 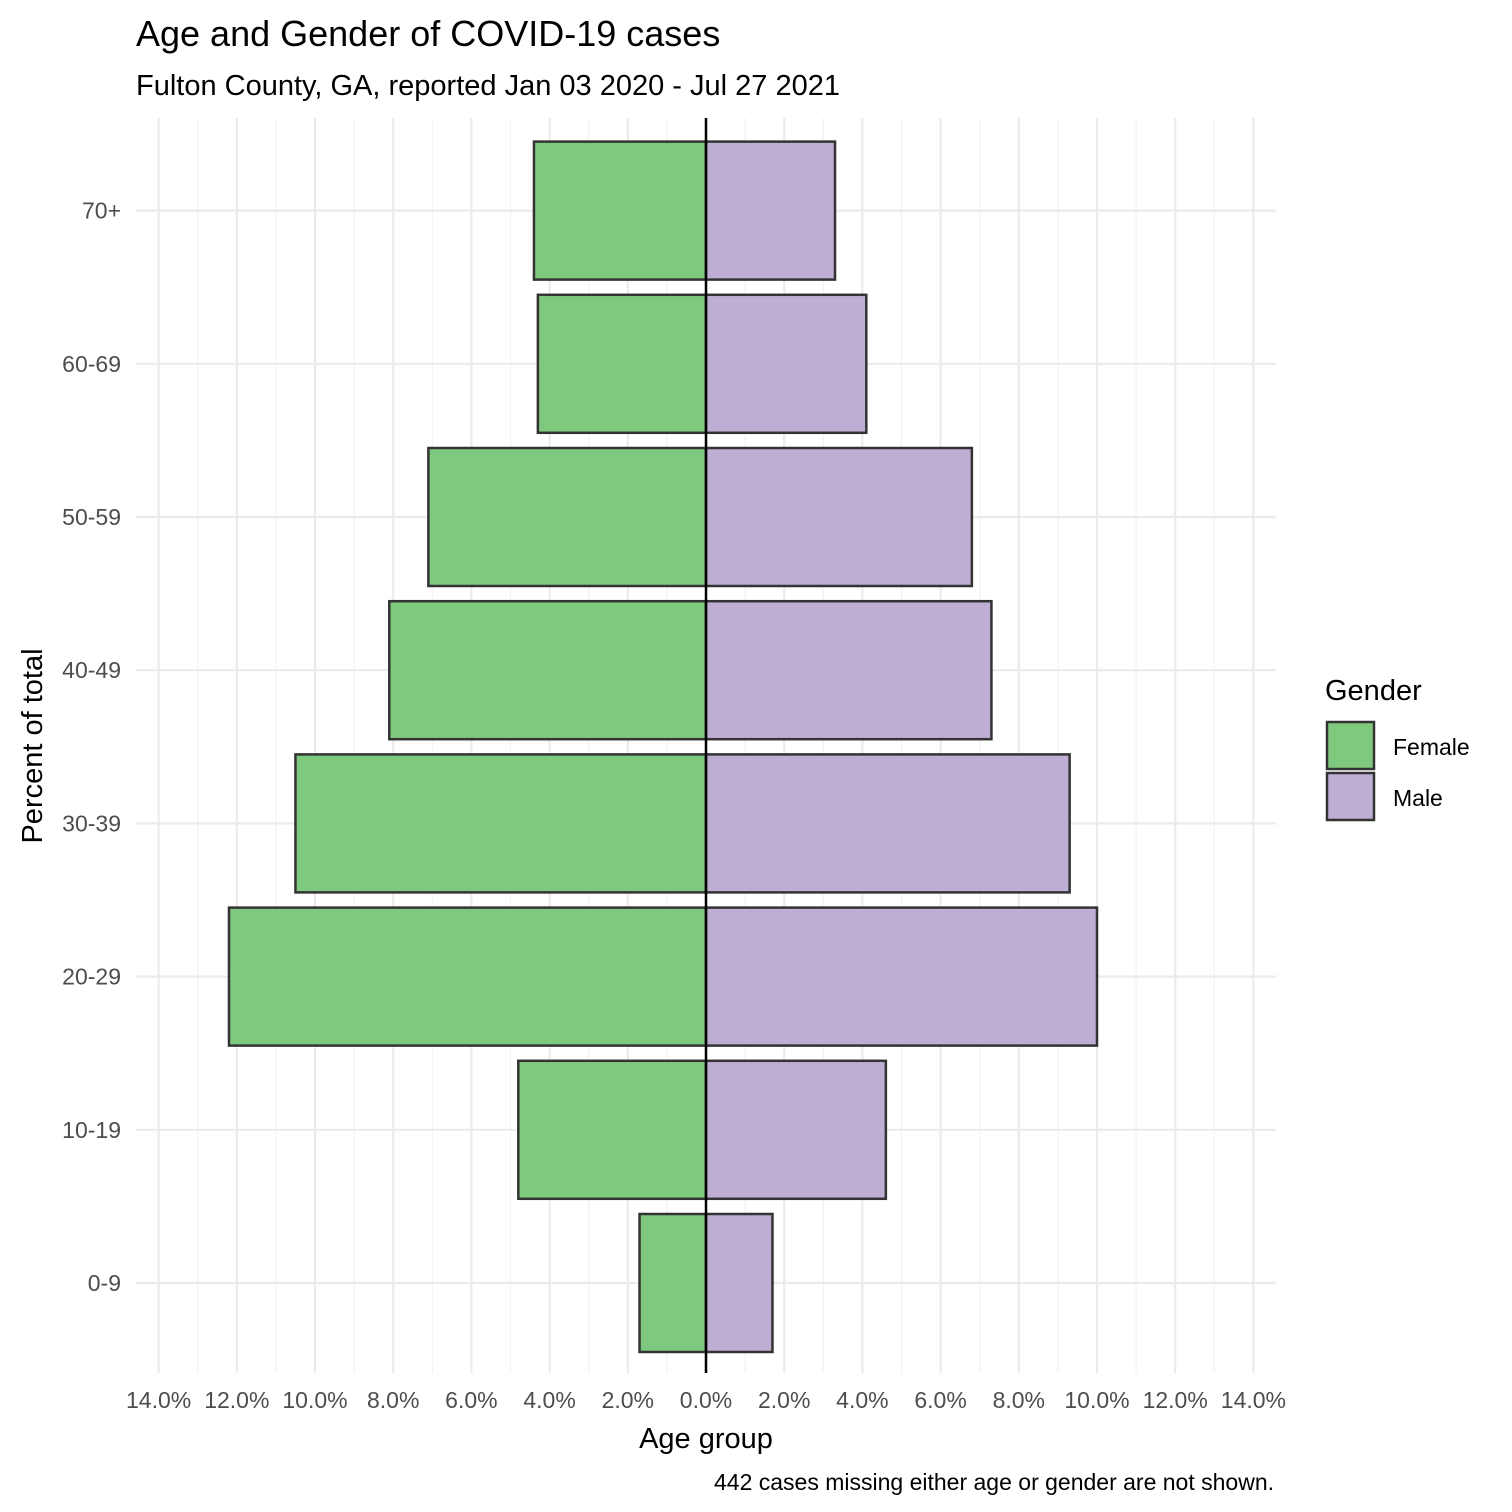 I want to click on y-tick-label: 70+, so click(x=101, y=211).